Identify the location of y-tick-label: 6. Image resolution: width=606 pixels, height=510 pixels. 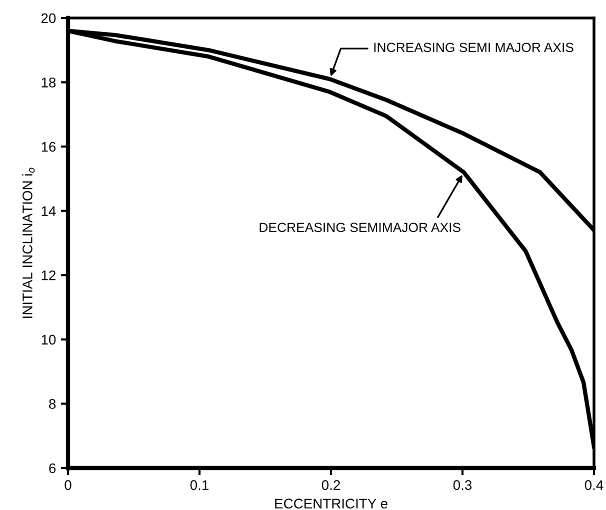
(52, 468).